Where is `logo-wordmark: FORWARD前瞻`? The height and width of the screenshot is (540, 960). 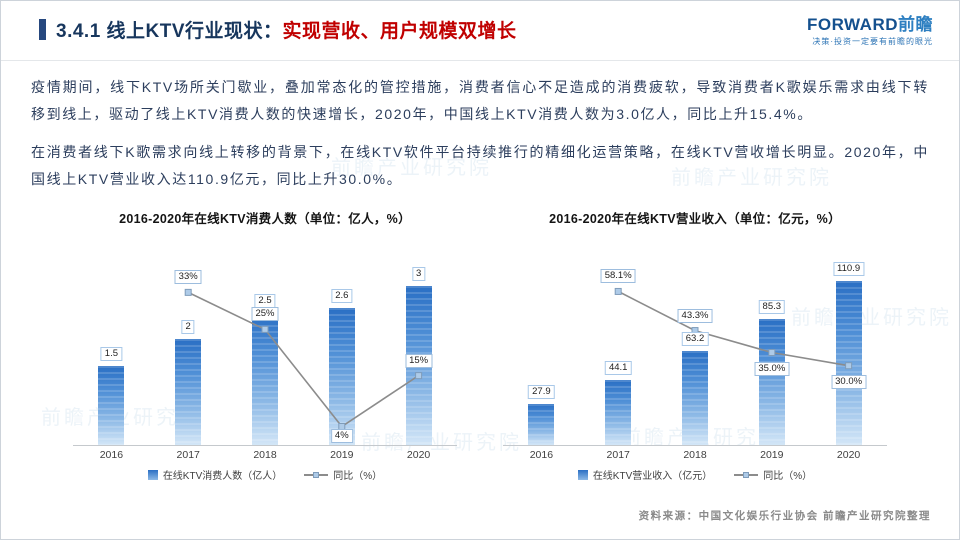 logo-wordmark: FORWARD前瞻 is located at coordinates (869, 25).